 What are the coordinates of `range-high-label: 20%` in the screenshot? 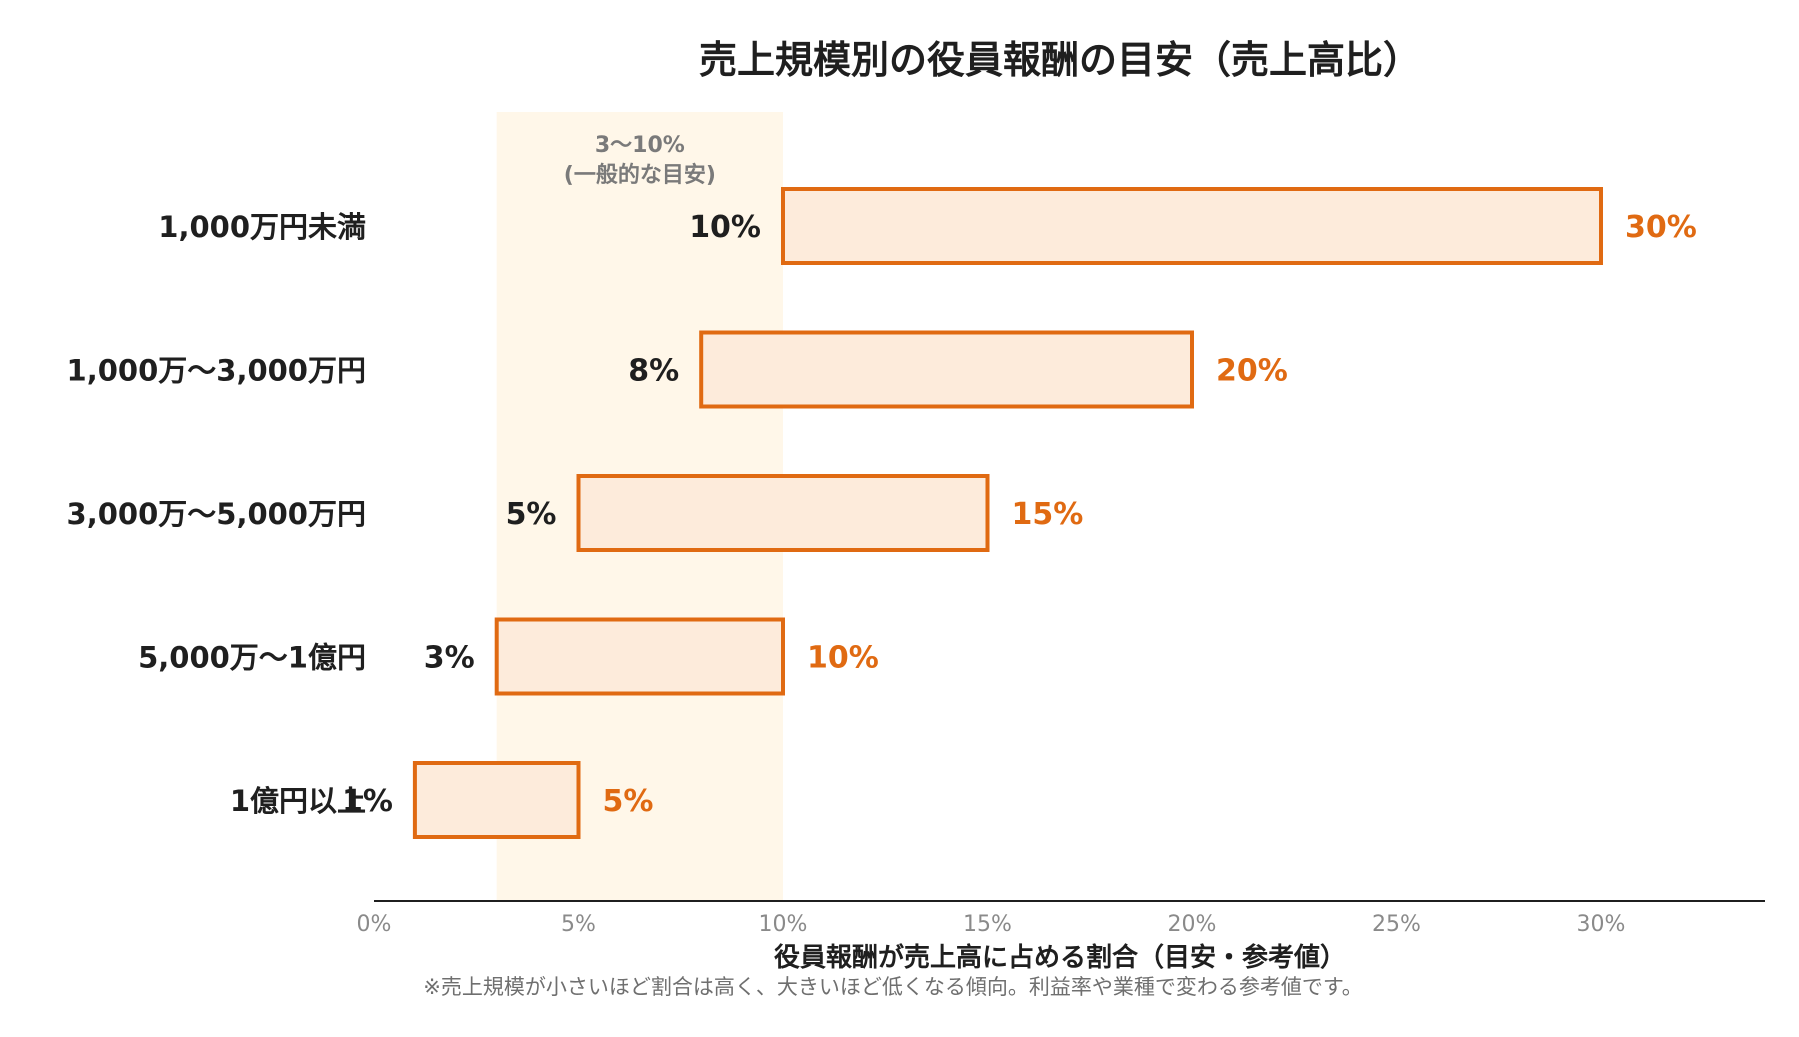 It's located at (1252, 371).